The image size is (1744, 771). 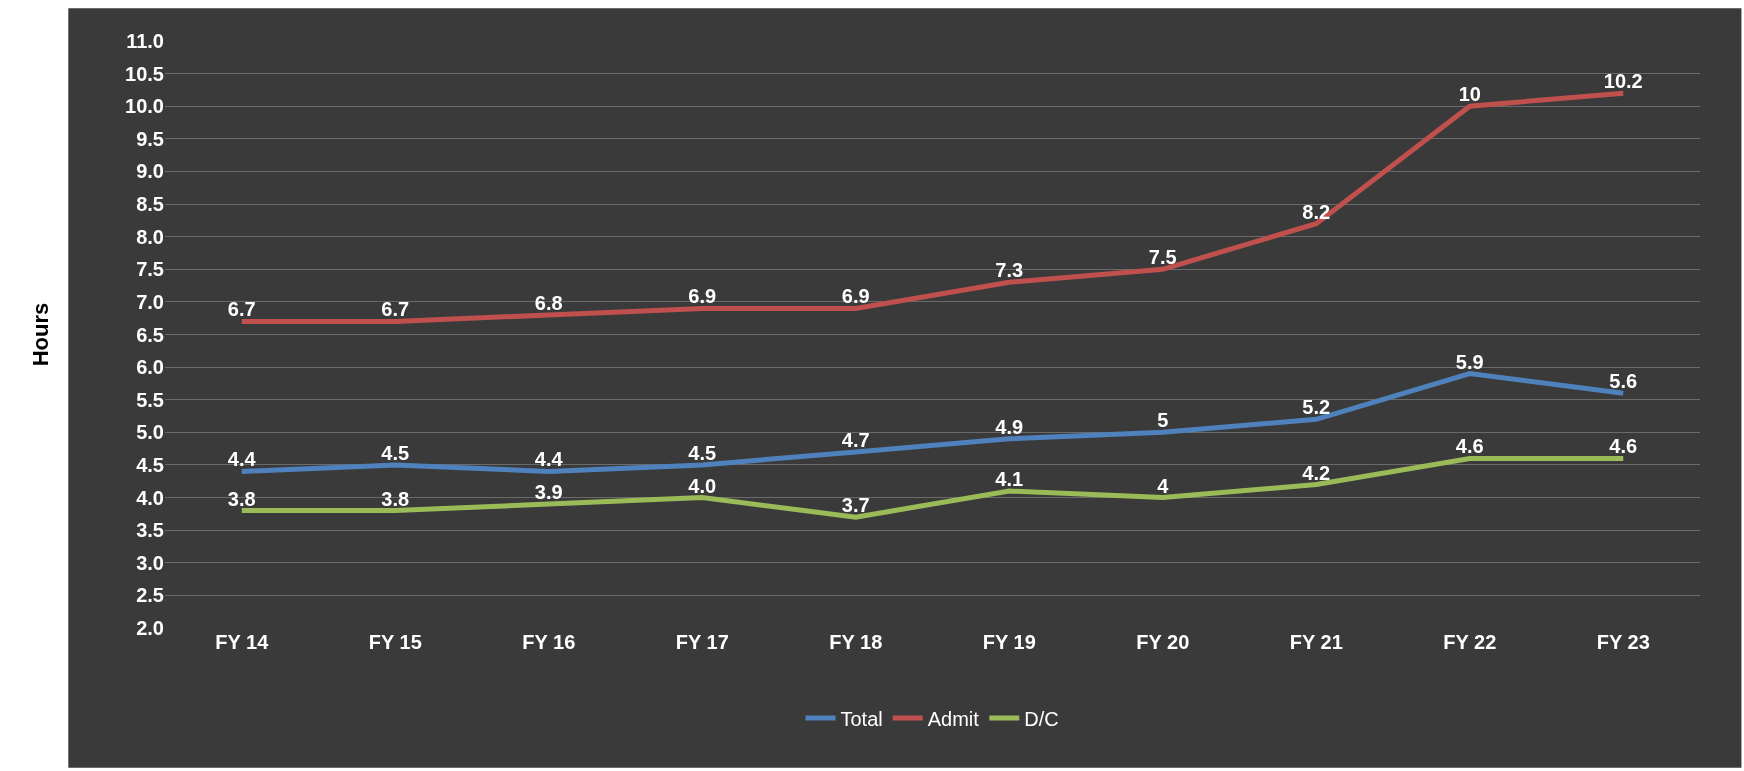 What do you see at coordinates (242, 642) in the screenshot?
I see `x-tick-label: FY 14` at bounding box center [242, 642].